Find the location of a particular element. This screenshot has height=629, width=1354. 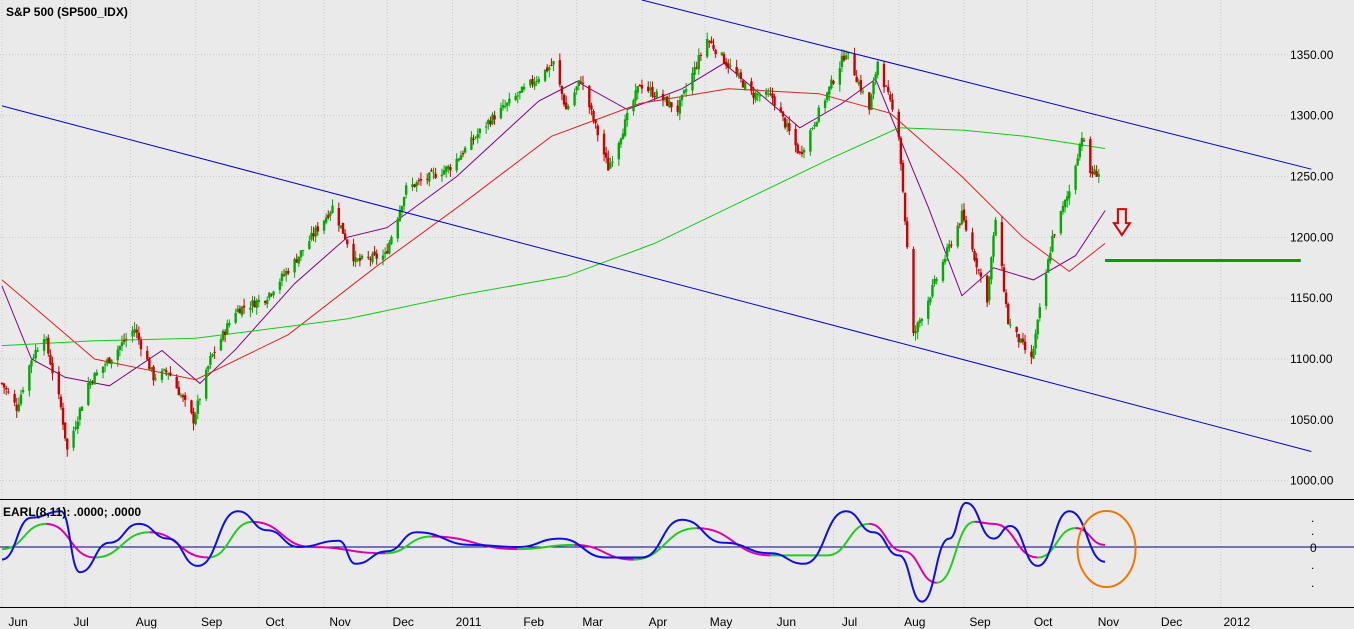

x-tick-label: Dec is located at coordinates (403, 622).